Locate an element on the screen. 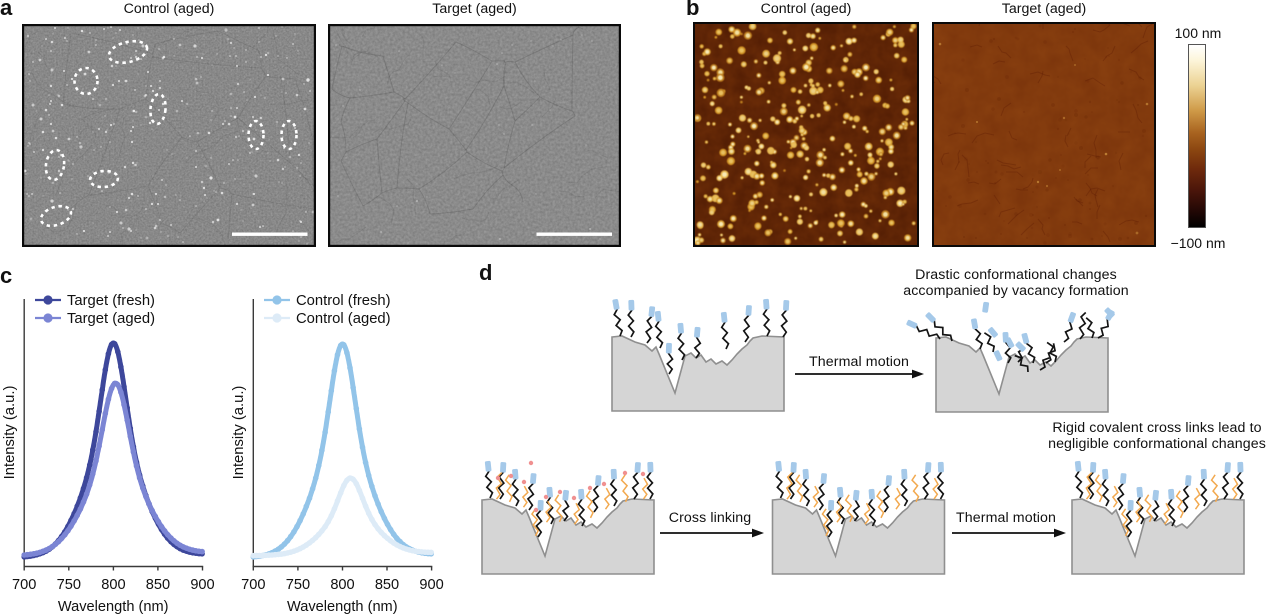  svg-text: Target (aged) is located at coordinates (111, 319).